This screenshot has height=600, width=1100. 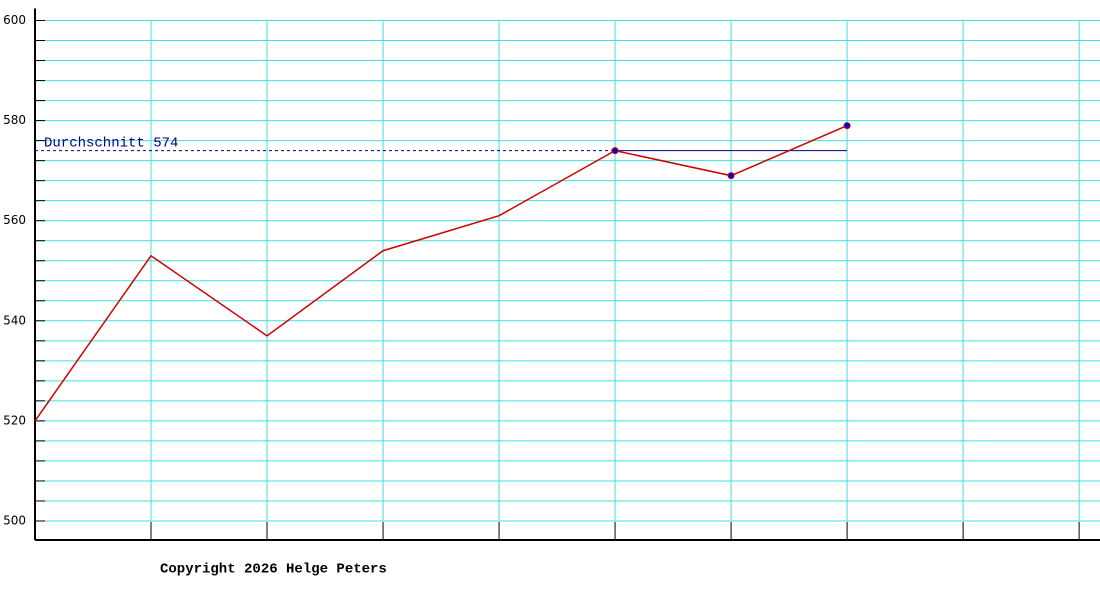 I want to click on footer: Copyright 2026 Helge Peters, so click(x=273, y=570).